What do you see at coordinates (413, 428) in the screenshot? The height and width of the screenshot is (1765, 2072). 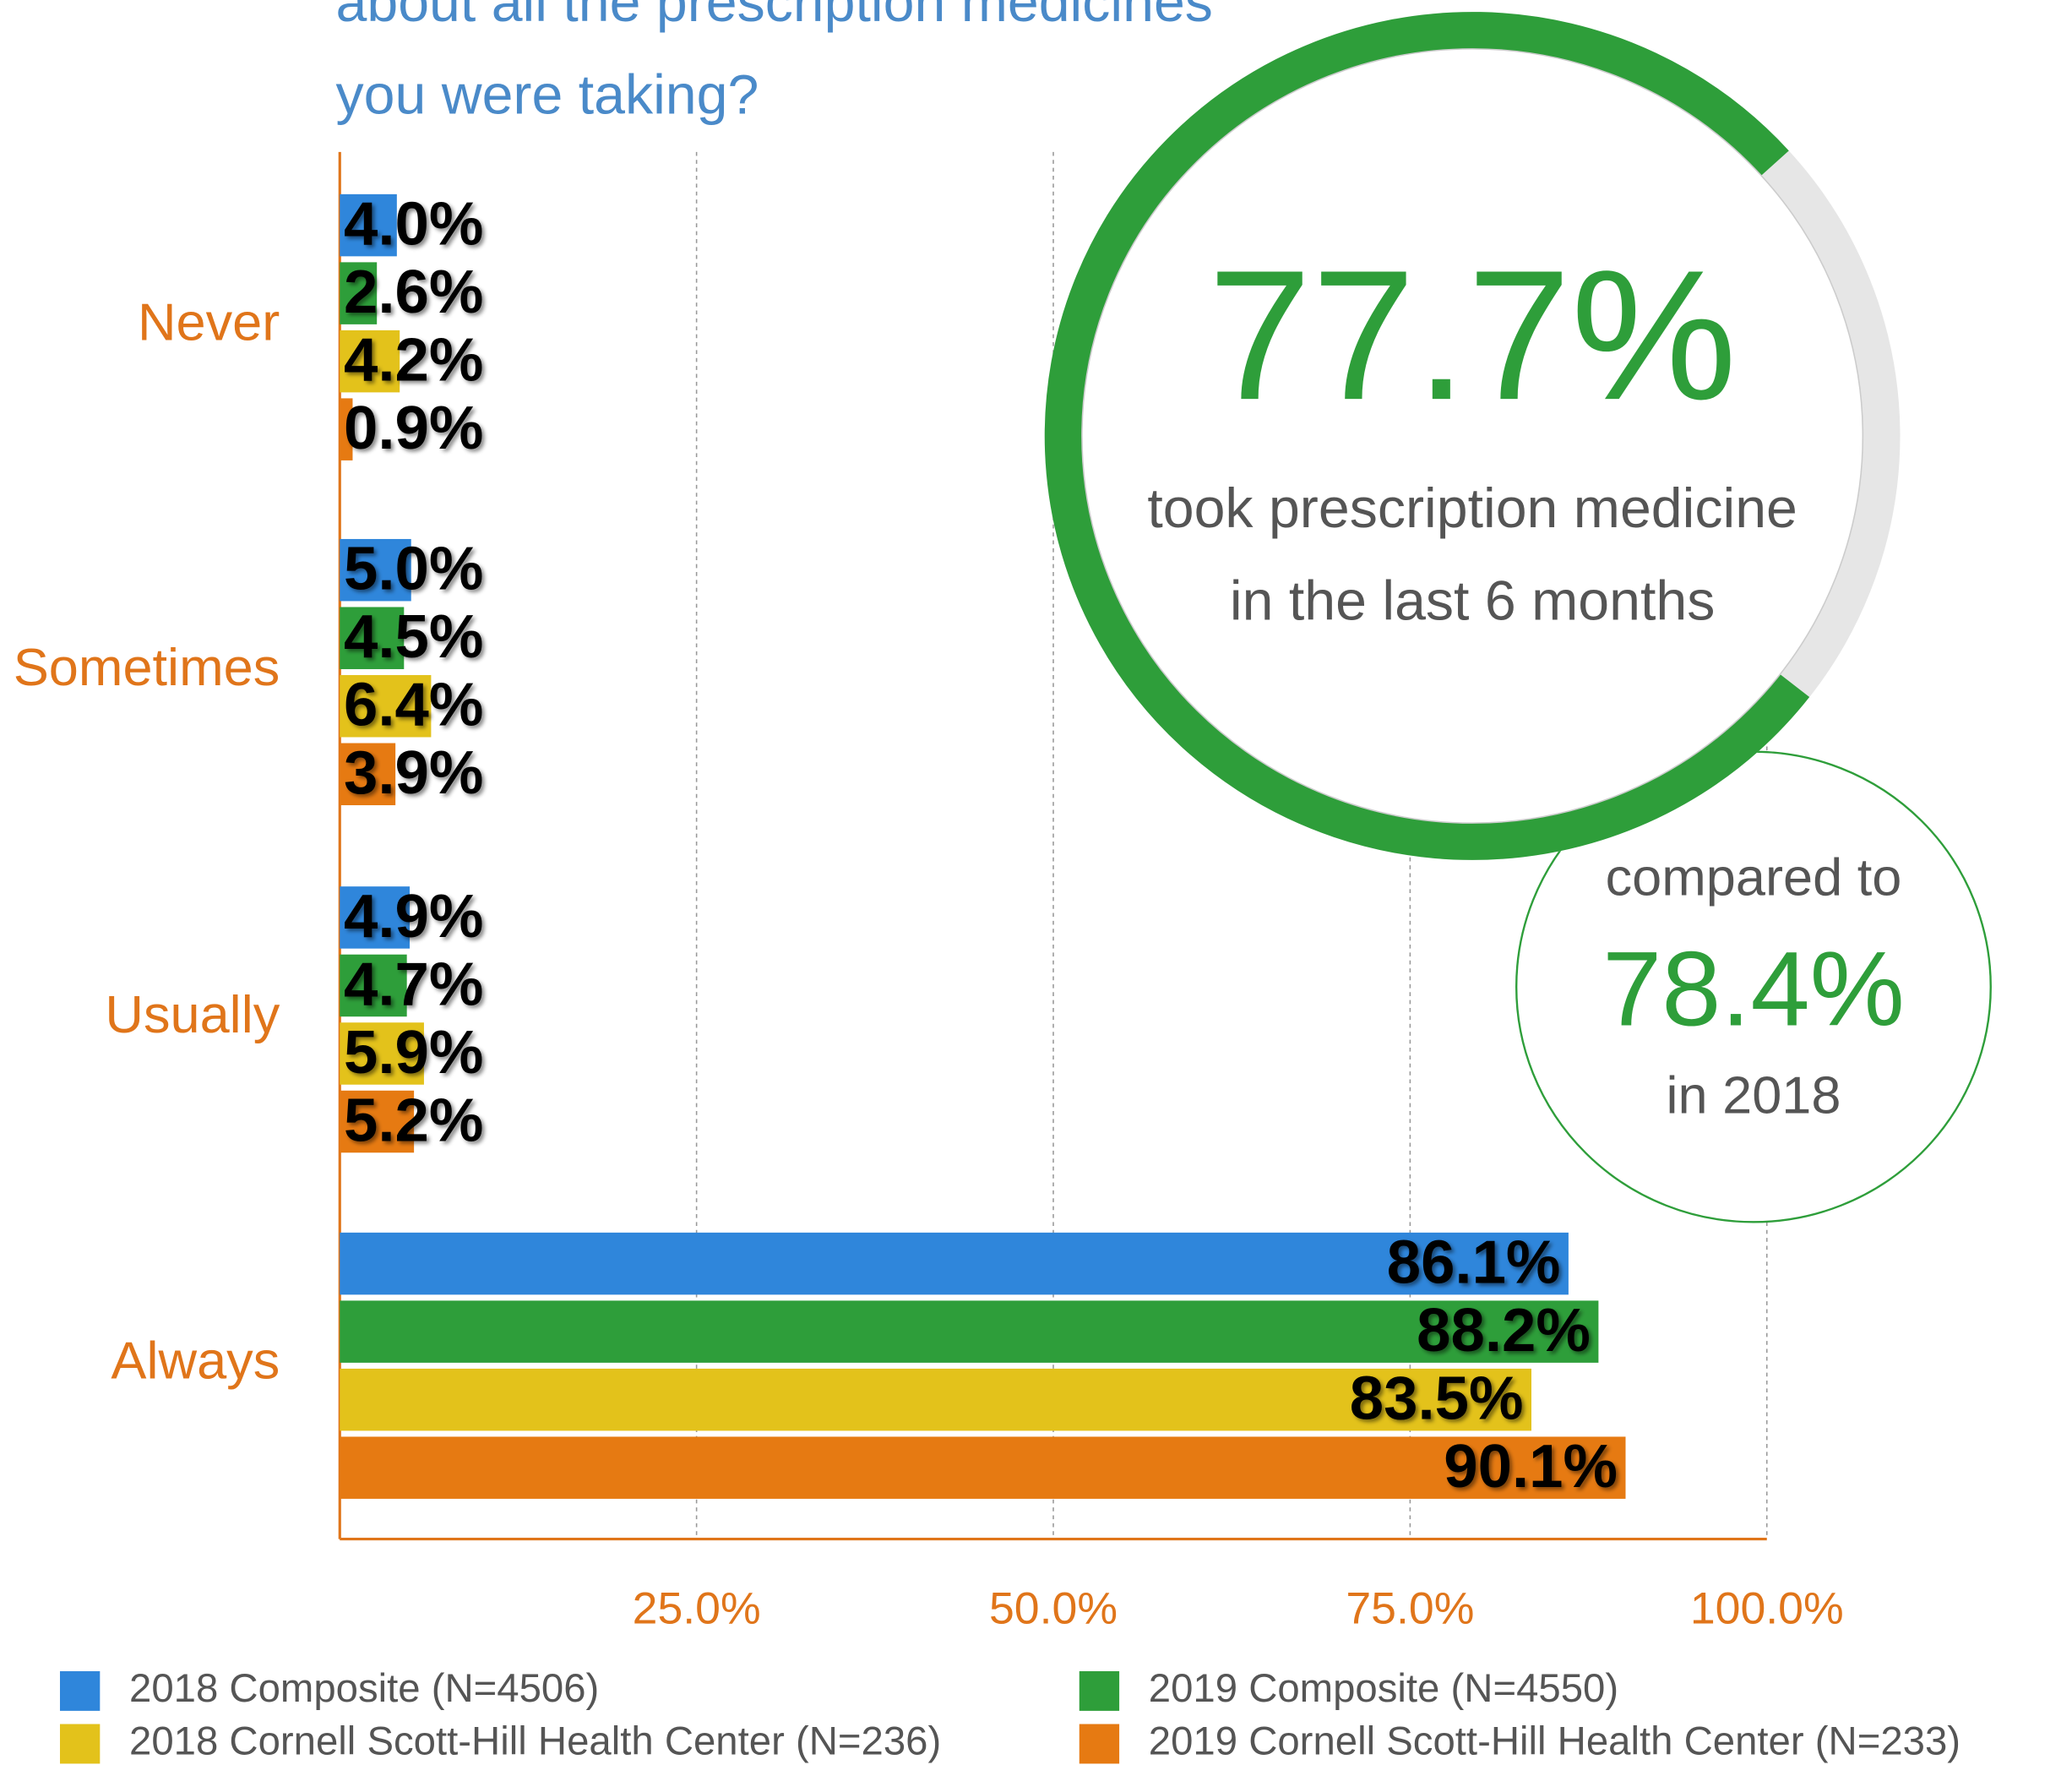 I see `data-label: 0.9%` at bounding box center [413, 428].